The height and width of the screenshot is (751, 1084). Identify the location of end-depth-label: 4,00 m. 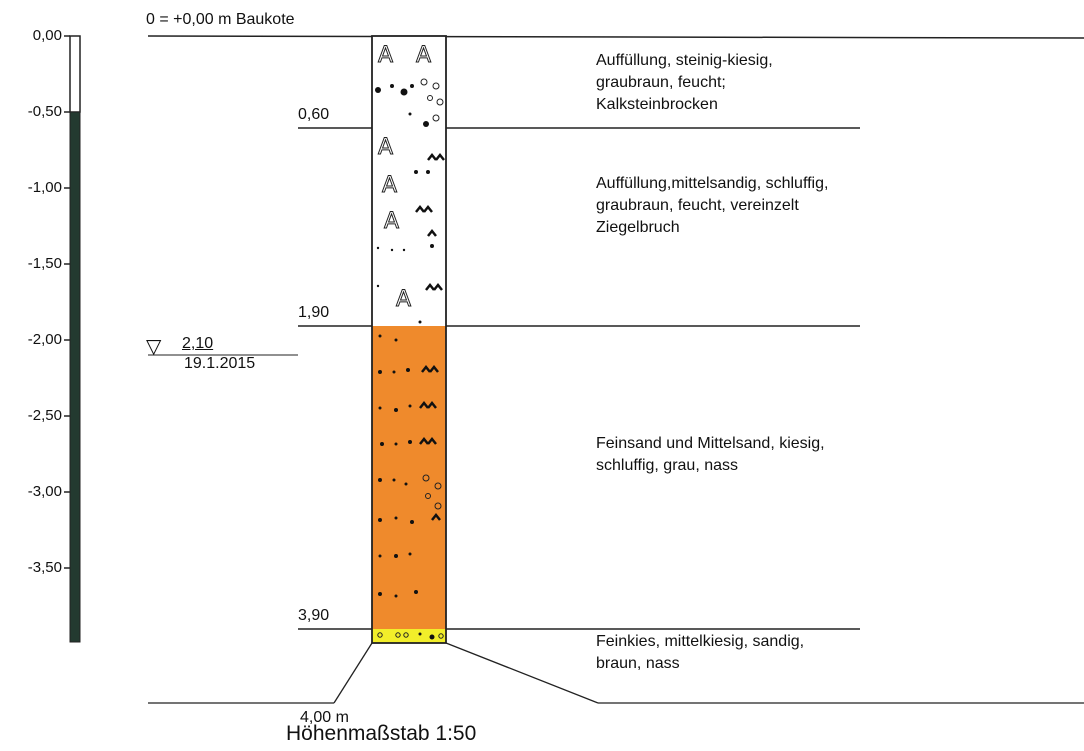
(324, 717).